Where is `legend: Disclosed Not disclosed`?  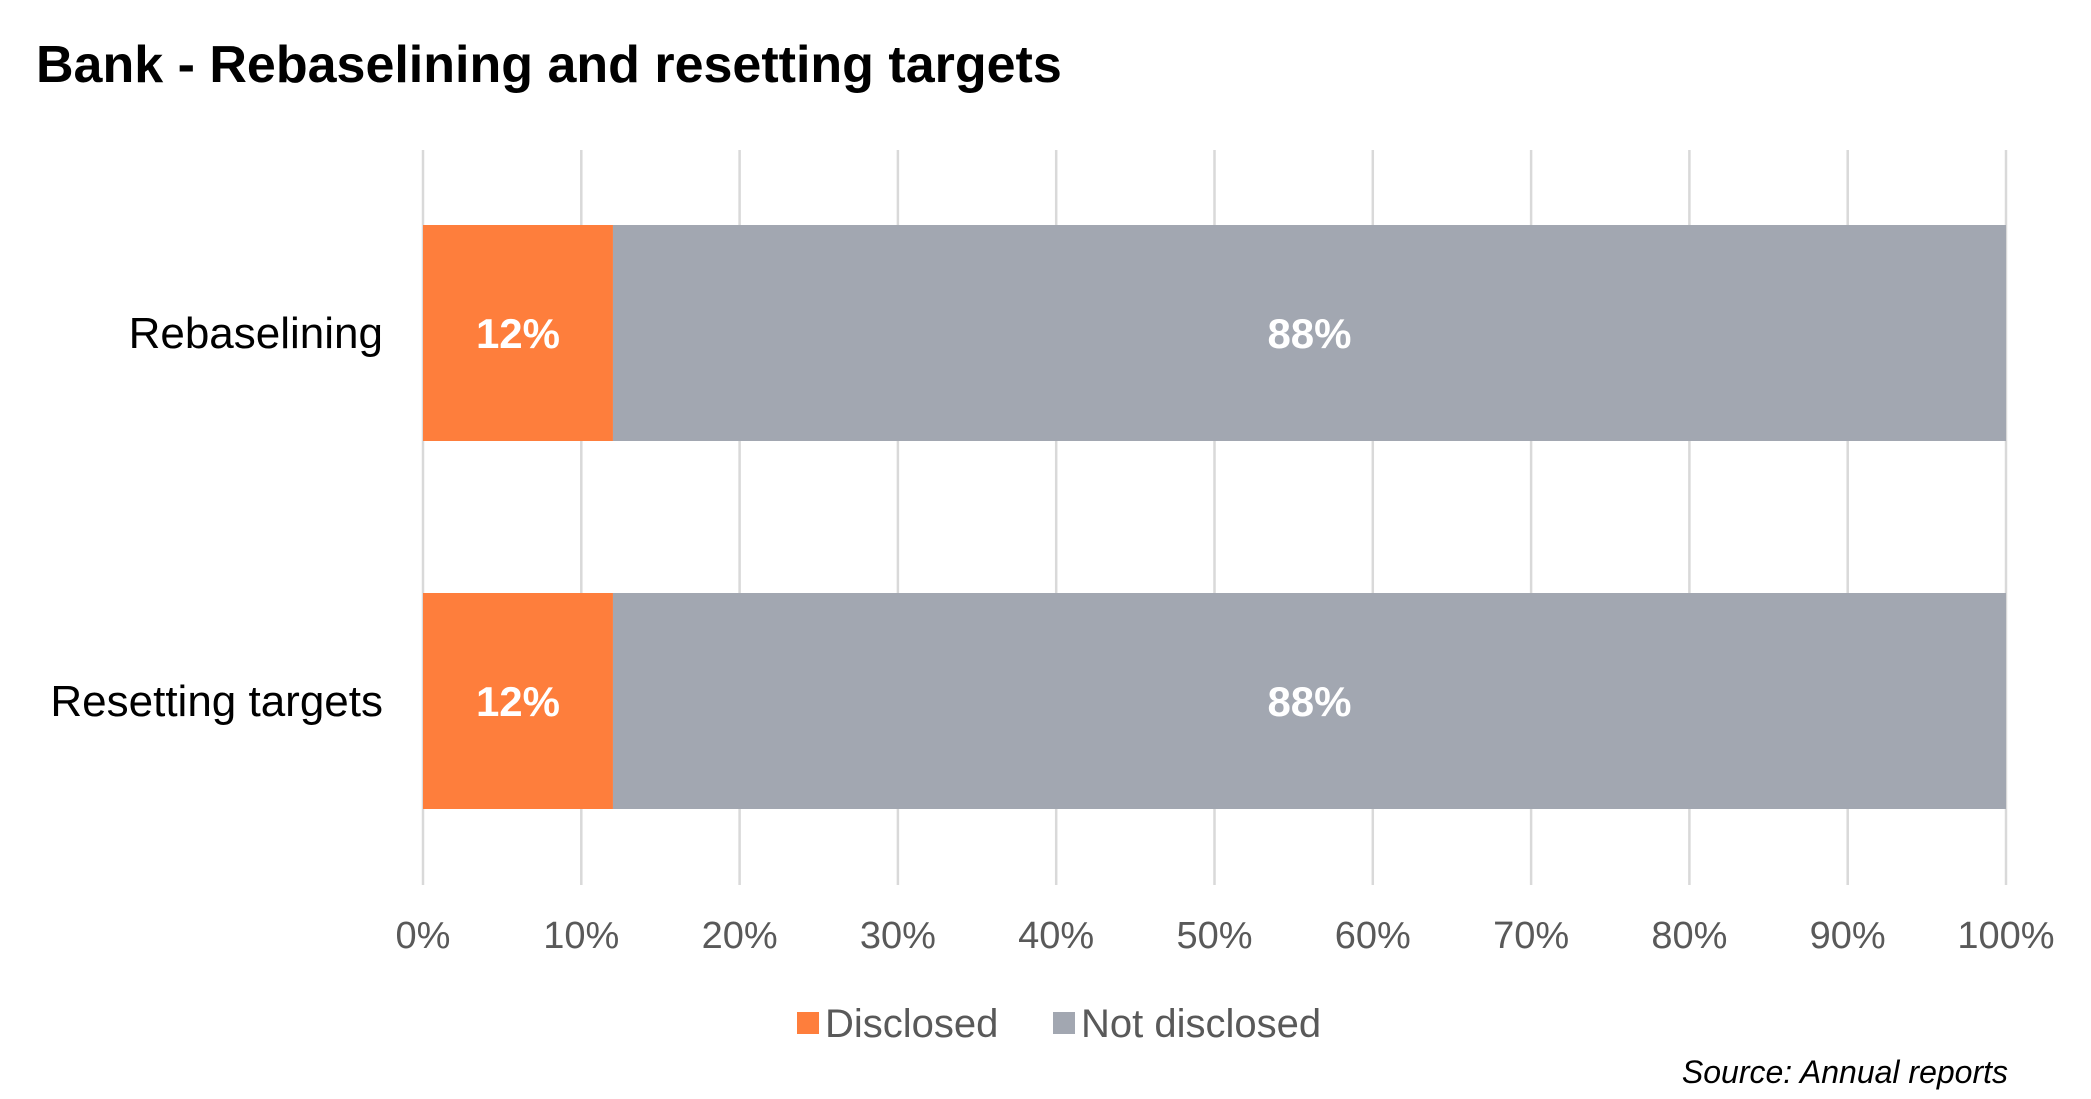
legend: Disclosed Not disclosed is located at coordinates (1059, 1024).